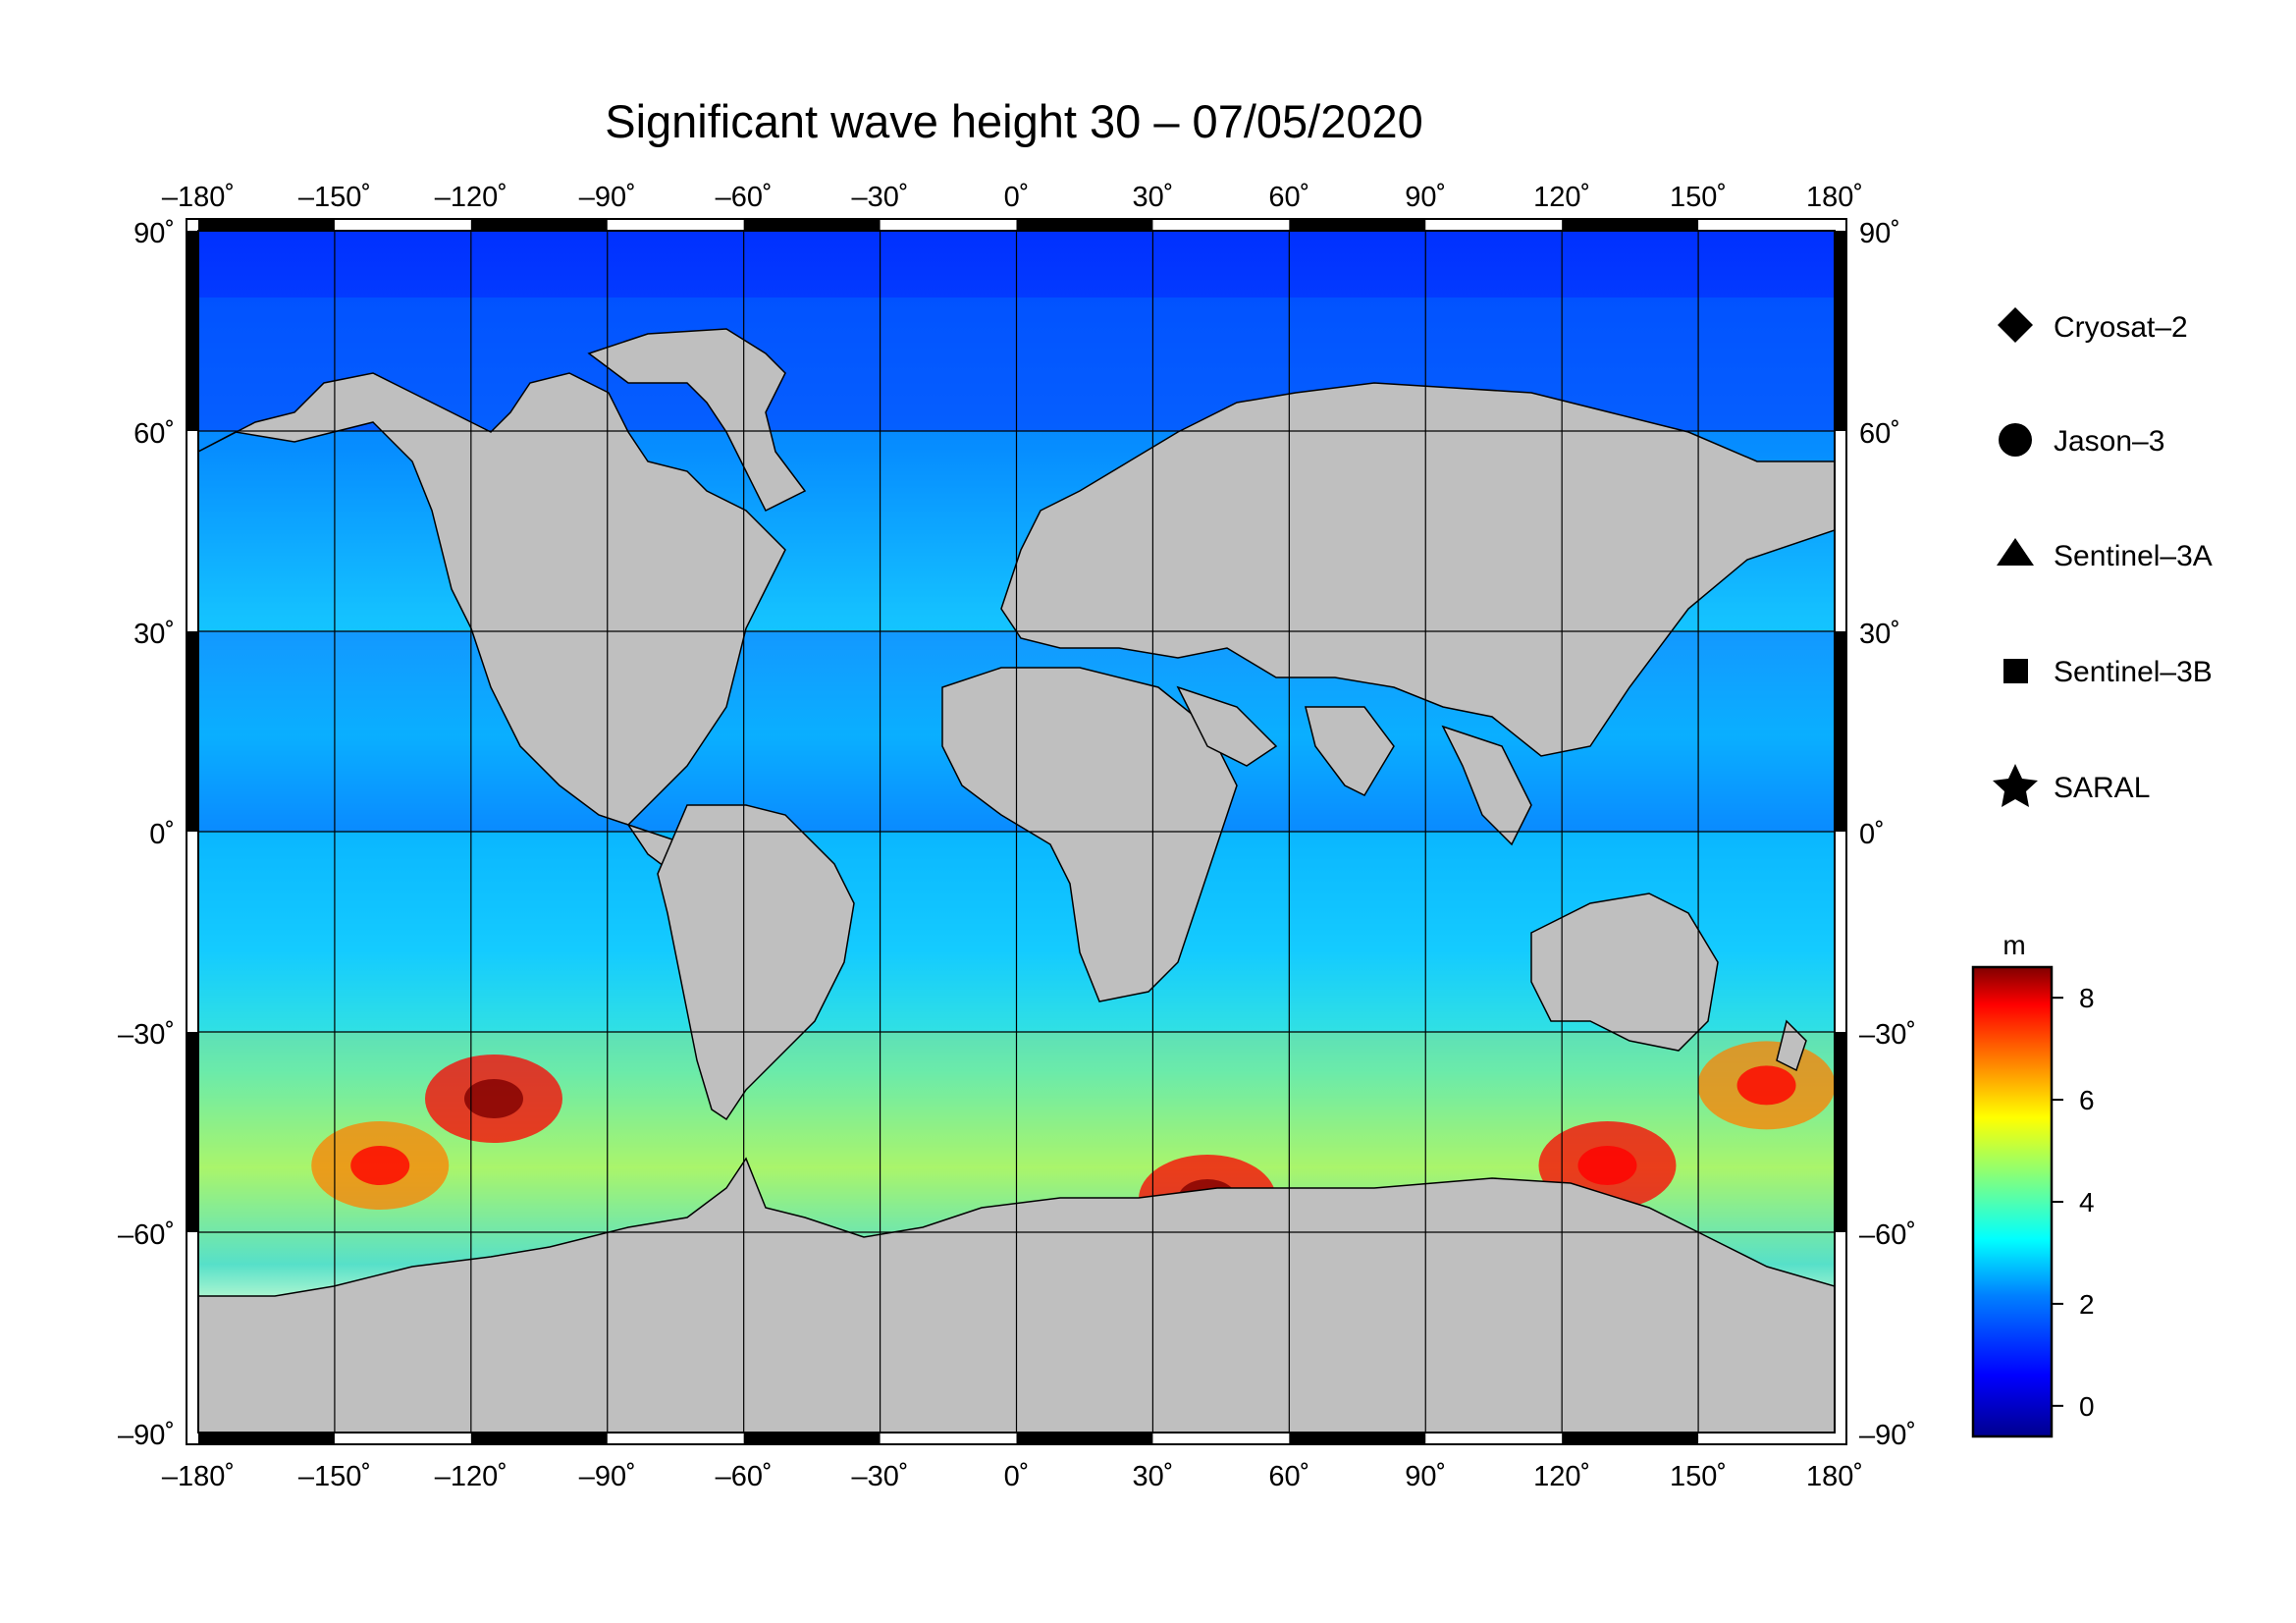 This screenshot has height=1623, width=2296. Describe the element at coordinates (880, 1476) in the screenshot. I see `lon-tick-label-bottom: –30˚` at that location.